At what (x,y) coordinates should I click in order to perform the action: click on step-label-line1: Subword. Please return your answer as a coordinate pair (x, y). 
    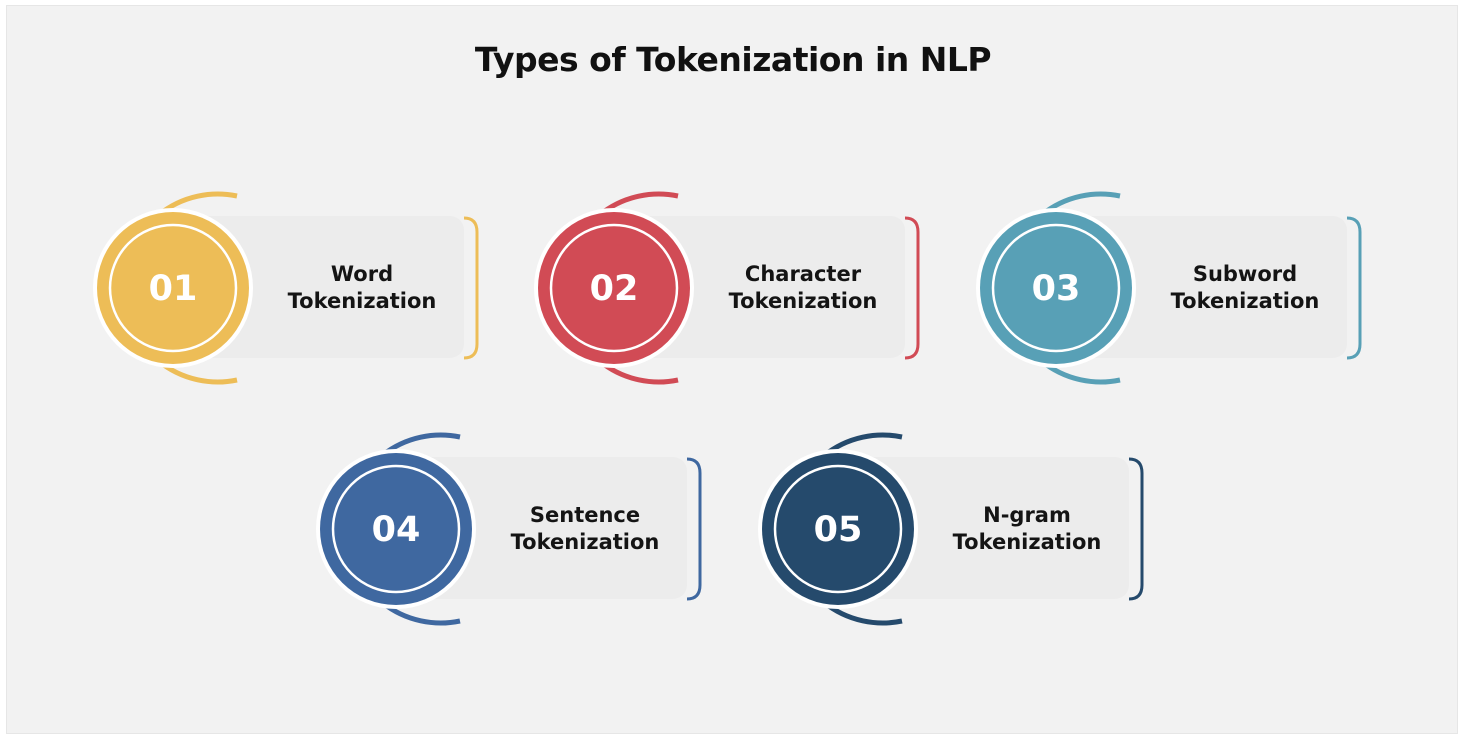
    Looking at the image, I should click on (1245, 274).